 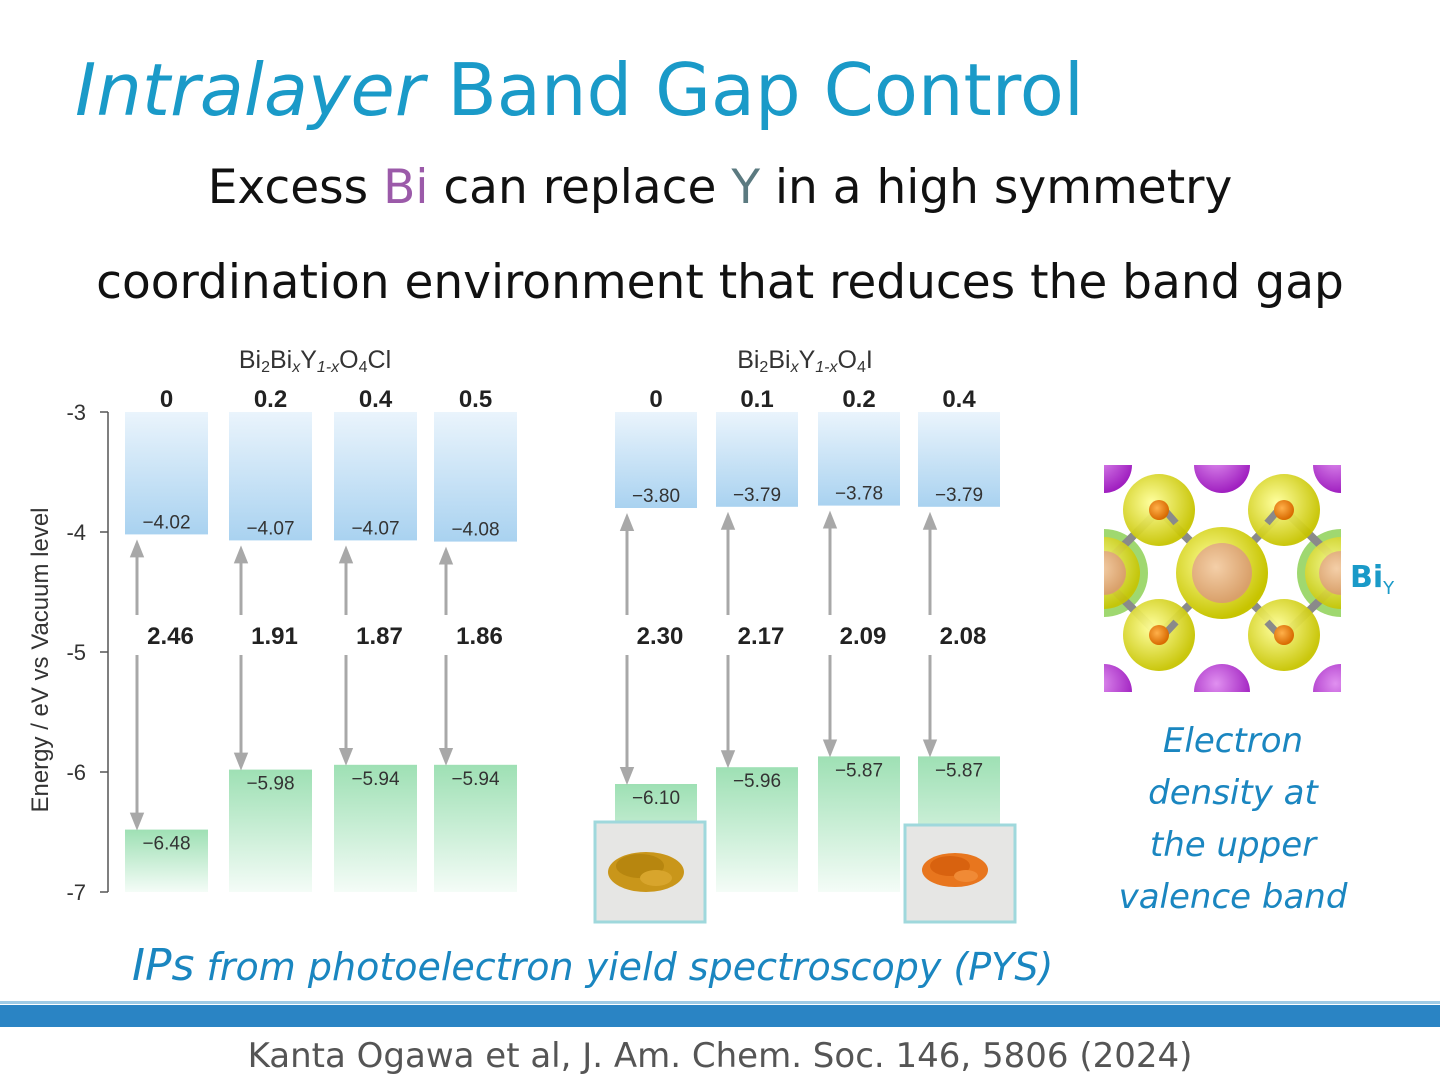 What do you see at coordinates (805, 361) in the screenshot?
I see `group-formula-title: Bi2BixY1-xO4I` at bounding box center [805, 361].